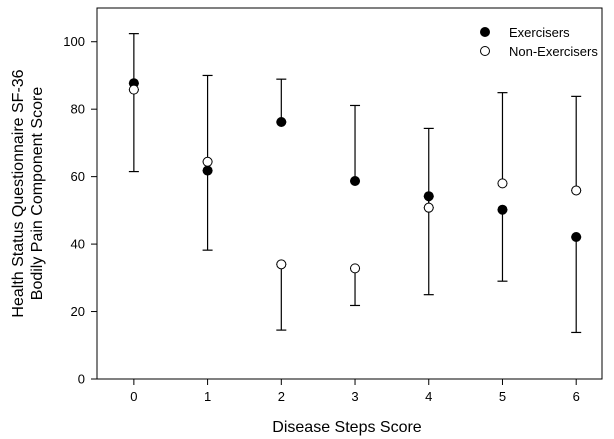 The width and height of the screenshot is (614, 439). Describe the element at coordinates (78, 176) in the screenshot. I see `y-tick-label: 60` at that location.